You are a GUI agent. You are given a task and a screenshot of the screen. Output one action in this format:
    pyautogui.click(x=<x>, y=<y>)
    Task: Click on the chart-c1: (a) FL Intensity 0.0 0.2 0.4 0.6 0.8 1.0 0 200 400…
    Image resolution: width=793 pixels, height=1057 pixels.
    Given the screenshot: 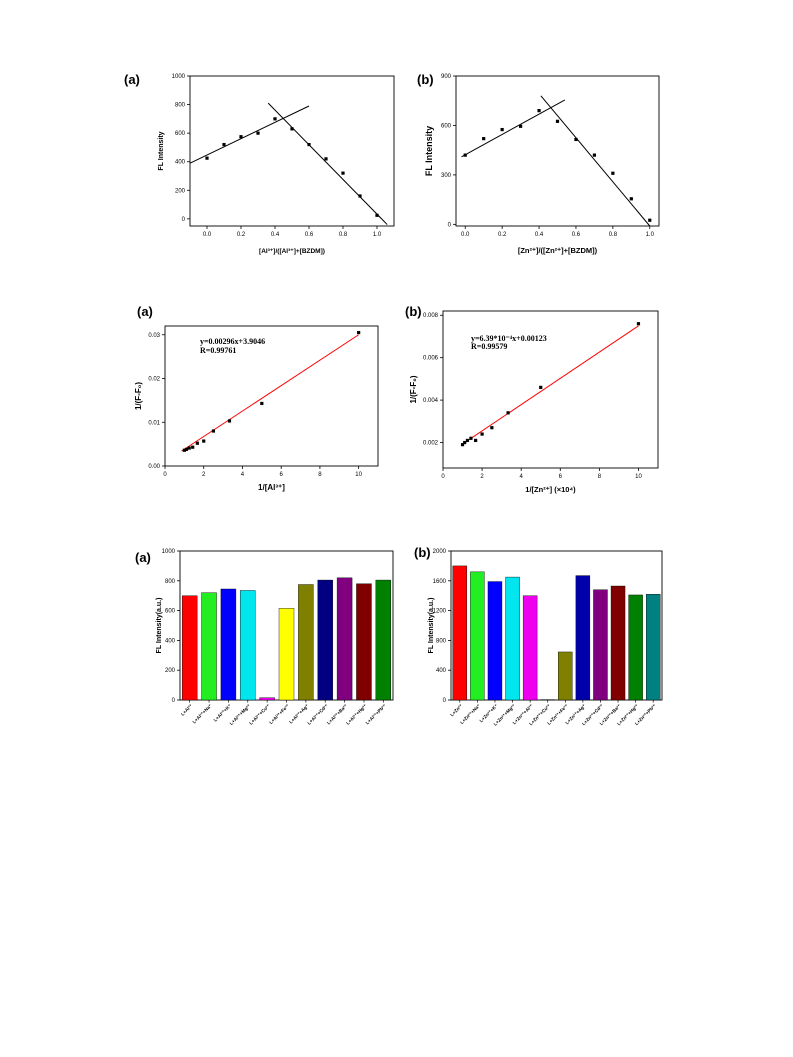 What is the action you would take?
    pyautogui.click(x=259, y=163)
    